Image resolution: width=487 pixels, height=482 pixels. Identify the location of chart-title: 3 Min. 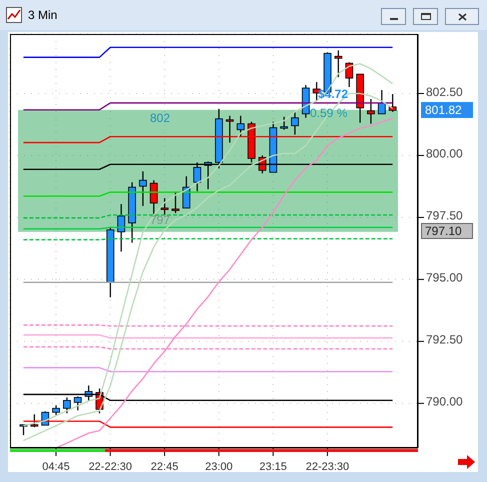
(43, 15).